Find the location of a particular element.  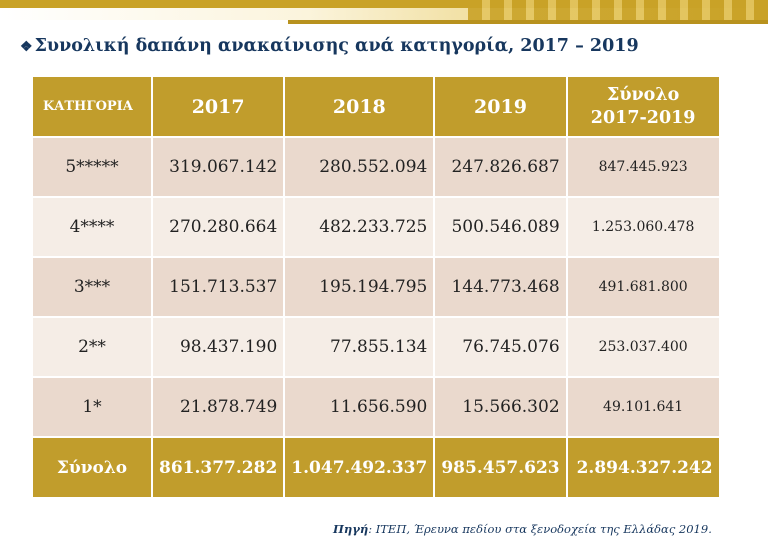

cell-2017: 270.280.664 is located at coordinates (218, 227).